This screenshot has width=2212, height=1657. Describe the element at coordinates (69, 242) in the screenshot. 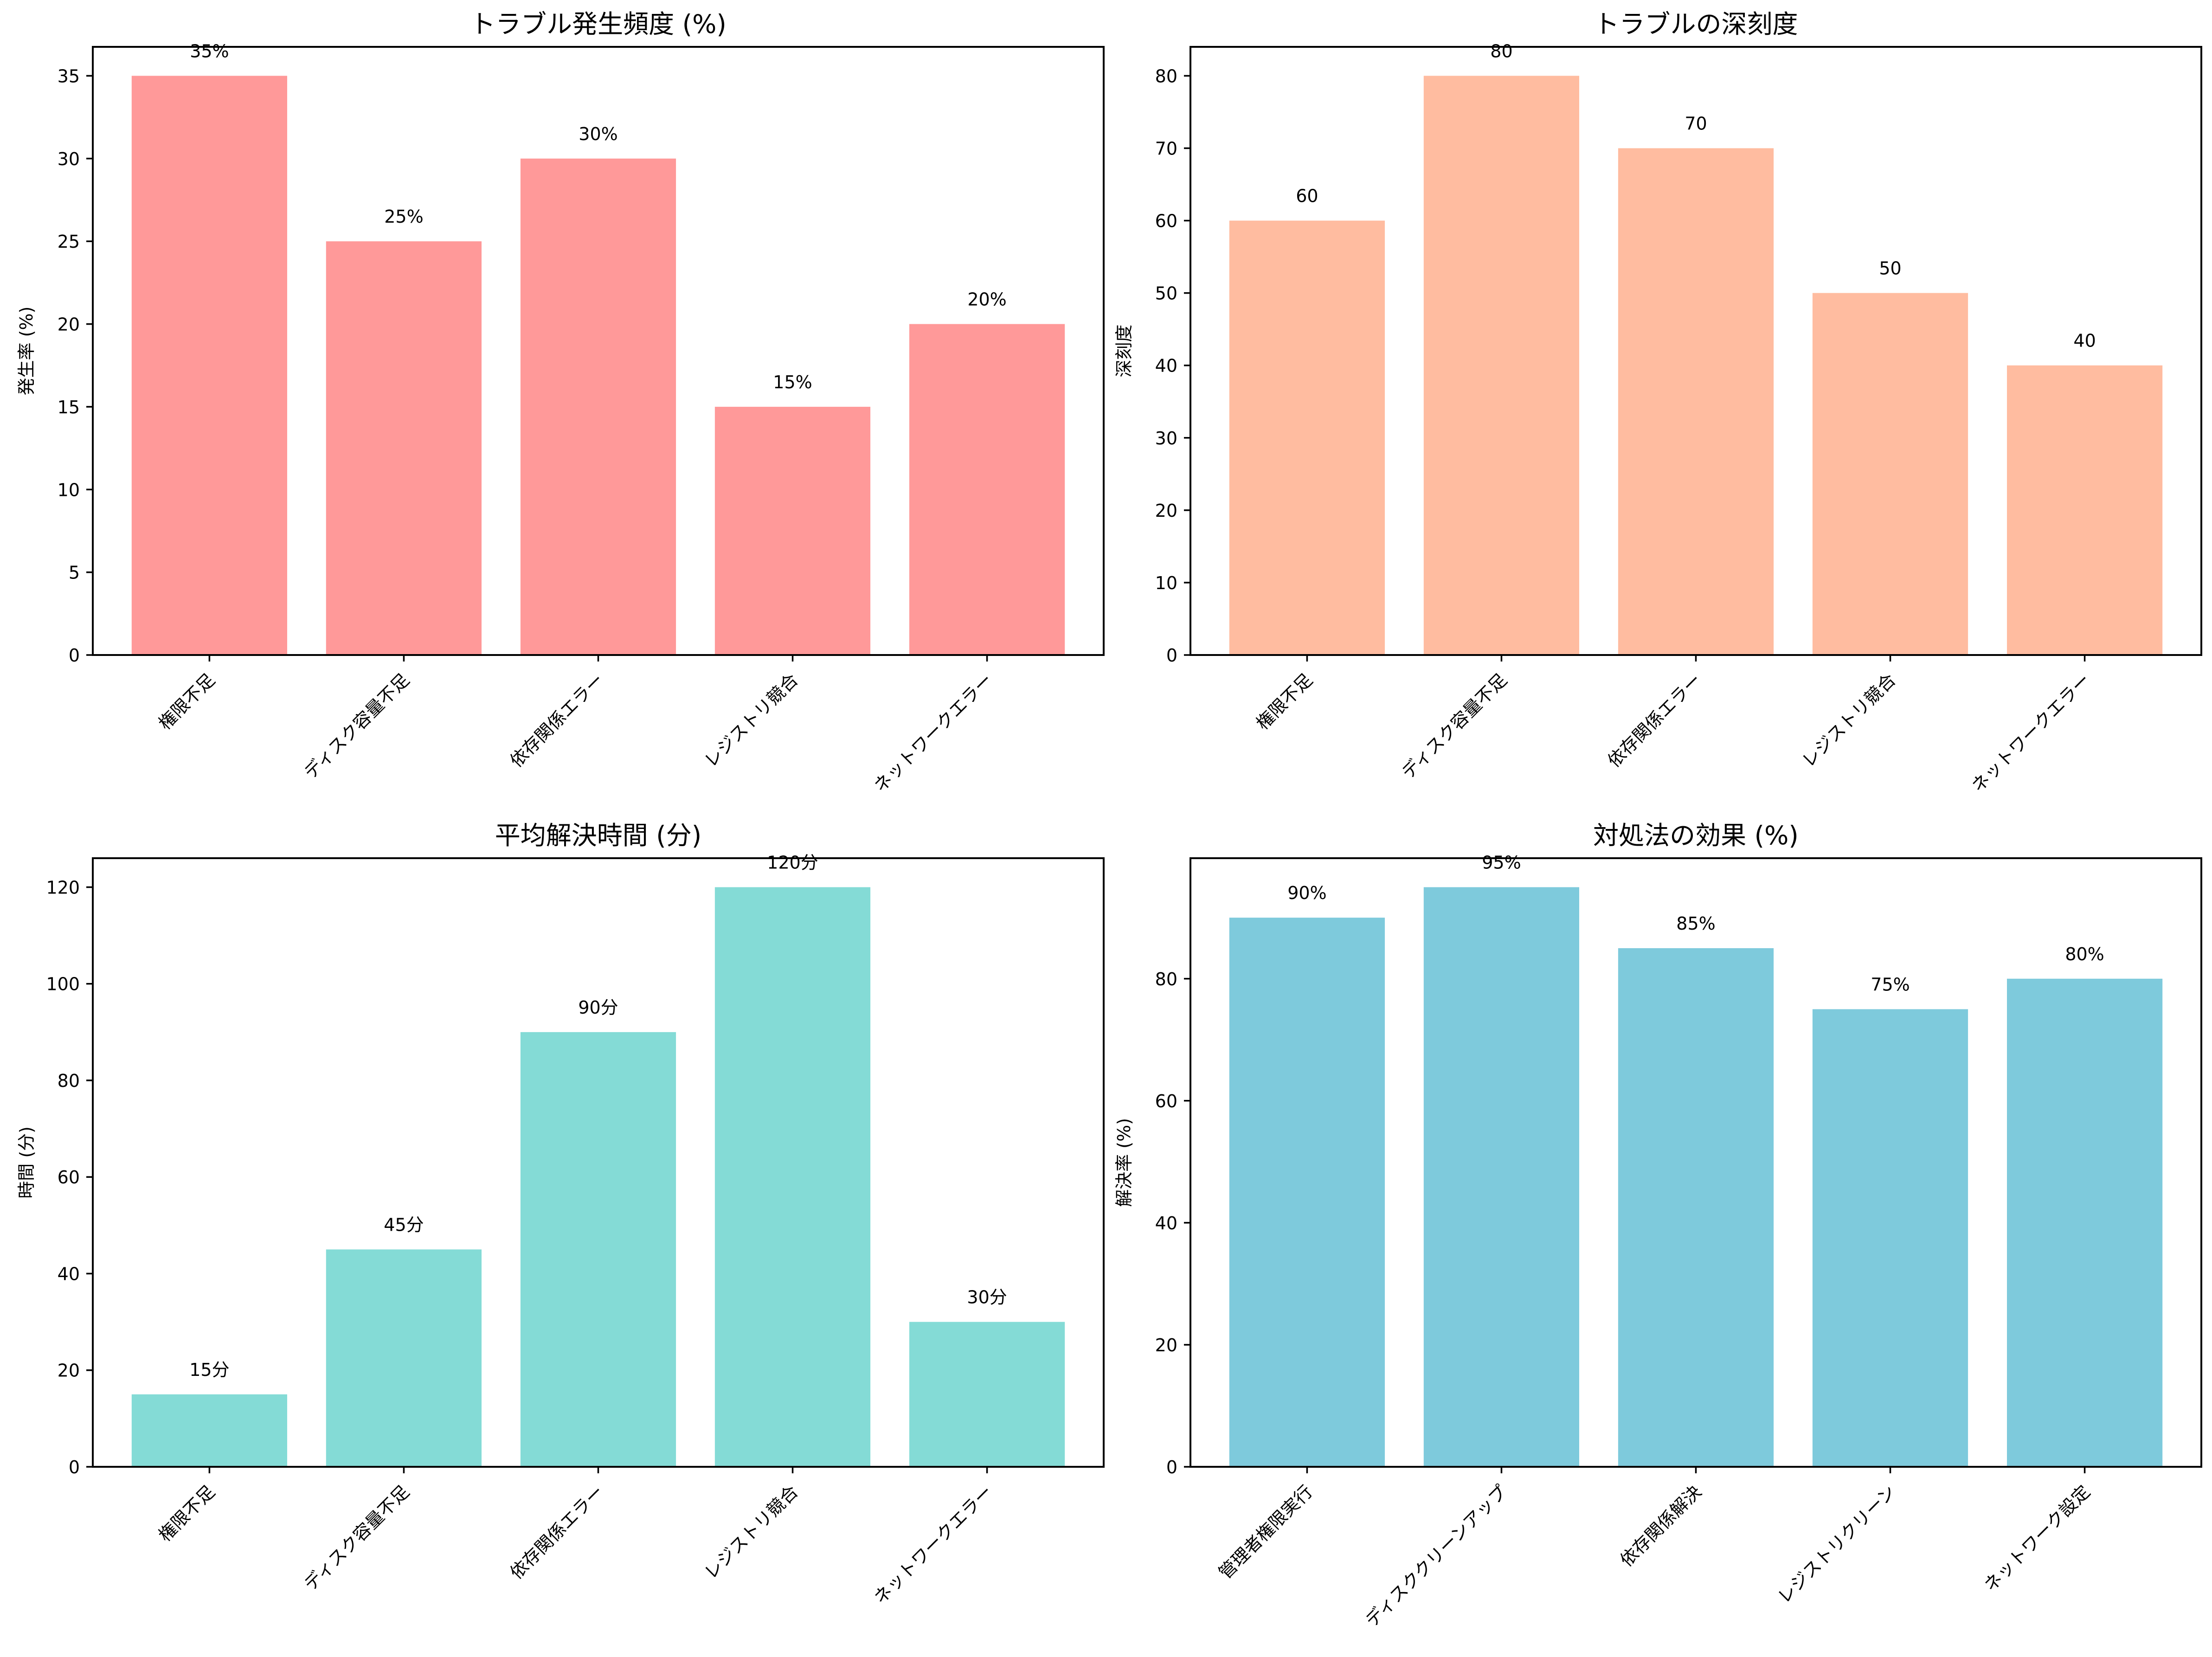

I see `y-tick-label: 25` at that location.